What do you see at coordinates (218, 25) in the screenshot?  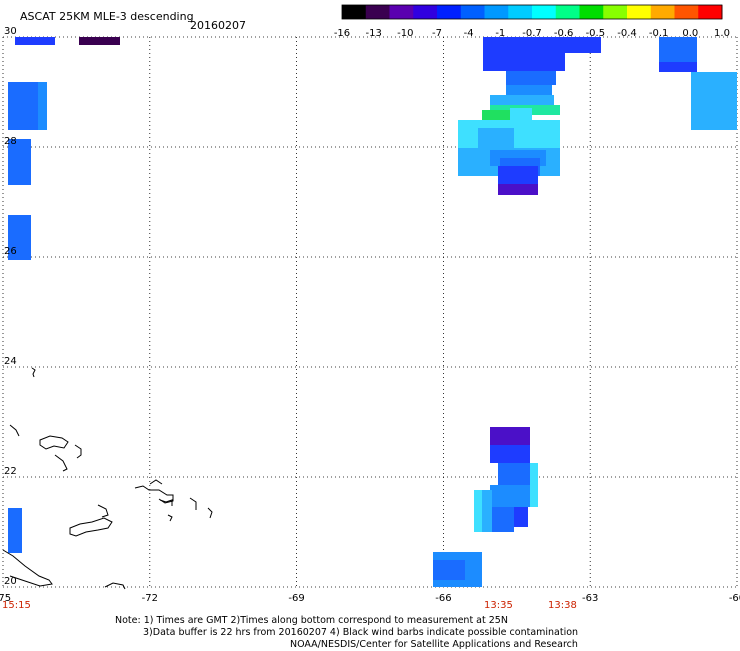 I see `map-date: 20160207` at bounding box center [218, 25].